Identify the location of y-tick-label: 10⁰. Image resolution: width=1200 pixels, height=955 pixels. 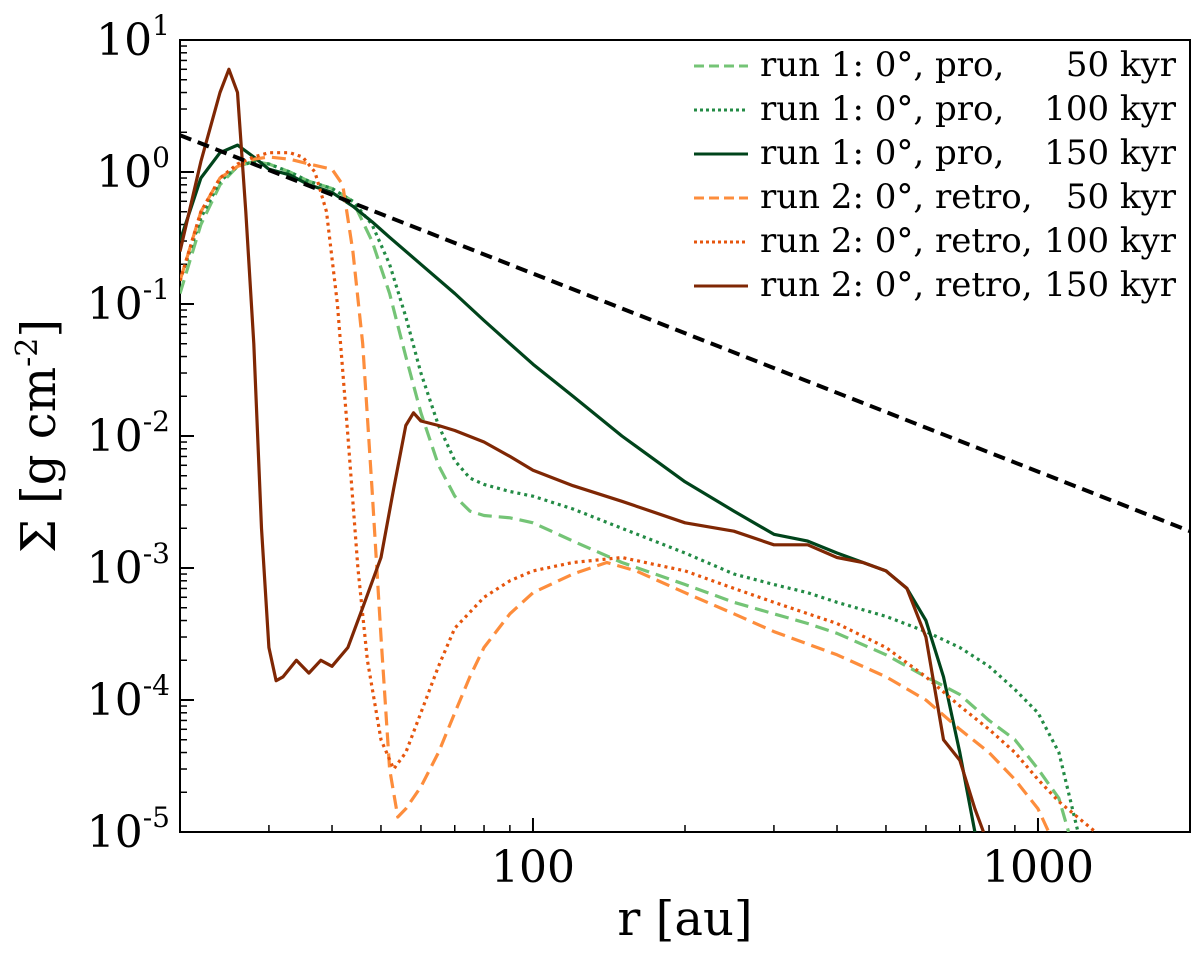
(133, 169).